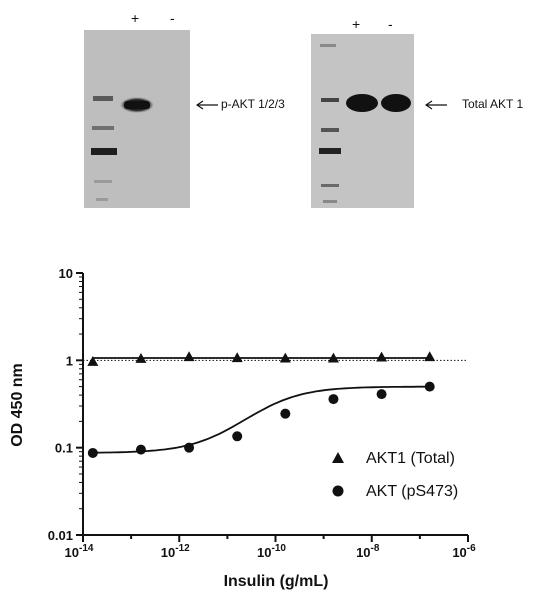 The height and width of the screenshot is (600, 536). What do you see at coordinates (464, 551) in the screenshot?
I see `x-tick-label: 10⁻⁶` at bounding box center [464, 551].